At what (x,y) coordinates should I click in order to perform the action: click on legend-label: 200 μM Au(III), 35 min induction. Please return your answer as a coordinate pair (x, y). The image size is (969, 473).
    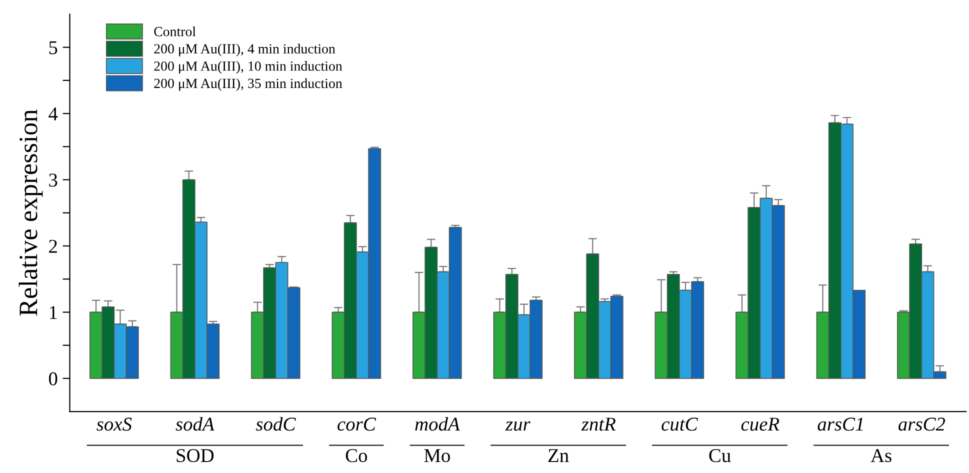
    Looking at the image, I should click on (248, 84).